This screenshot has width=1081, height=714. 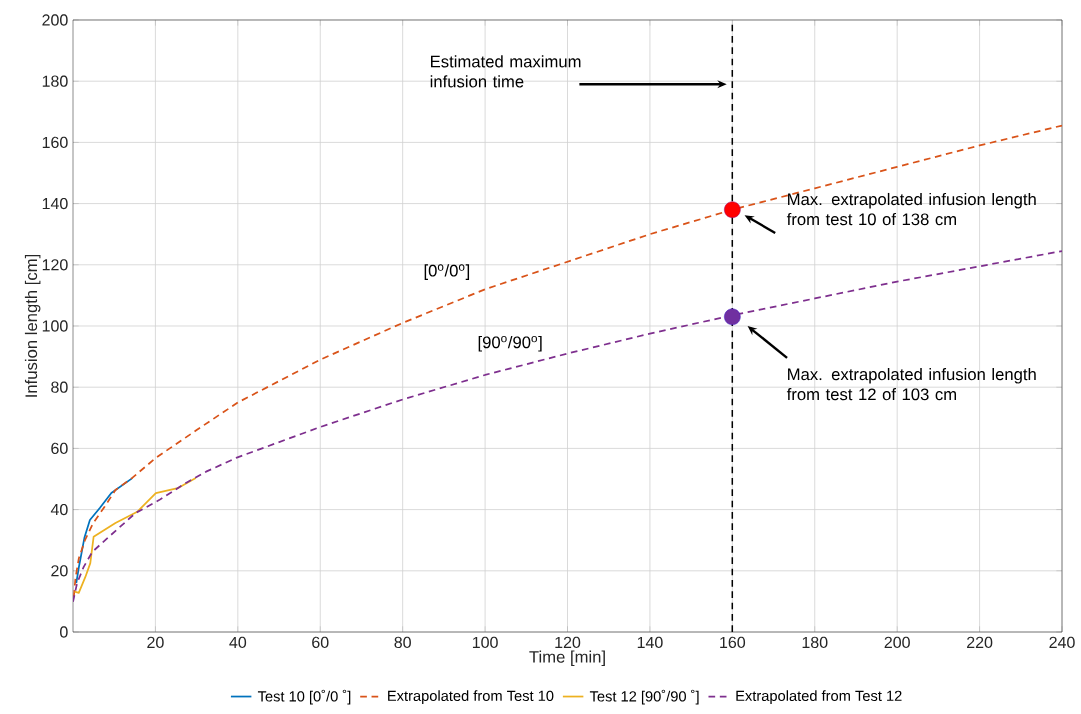 I want to click on y-tick-label: 140, so click(x=55, y=203).